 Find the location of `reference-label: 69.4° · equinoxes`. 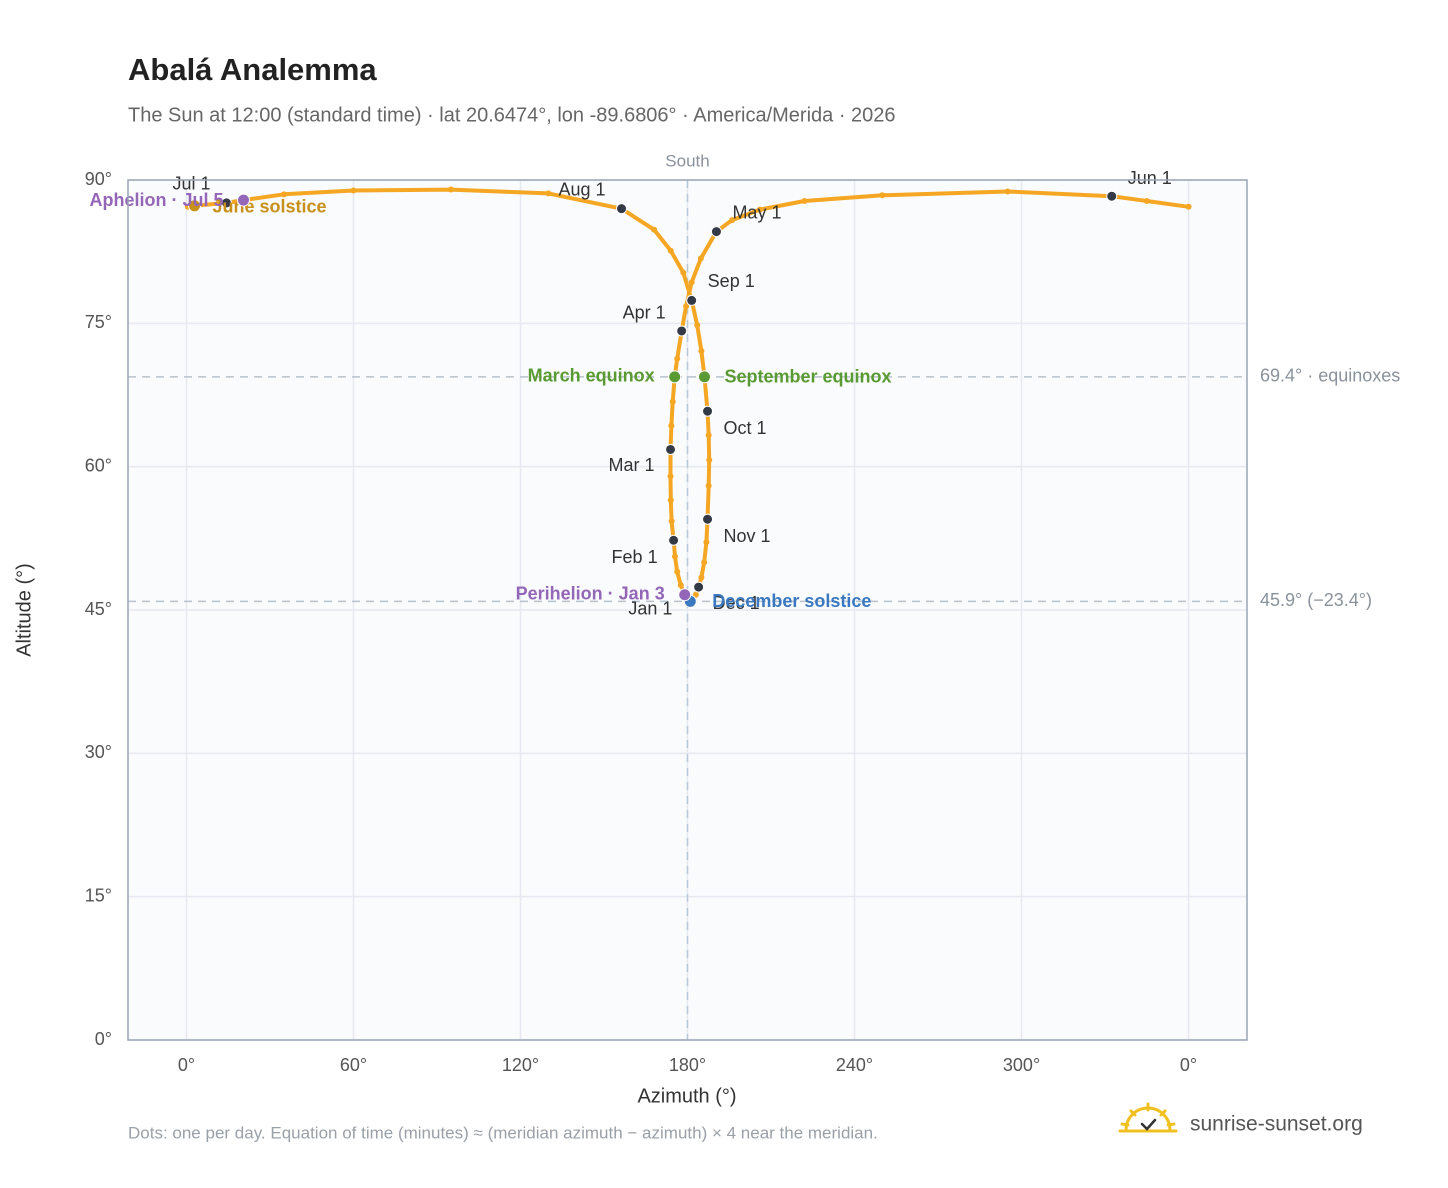

reference-label: 69.4° · equinoxes is located at coordinates (1330, 376).